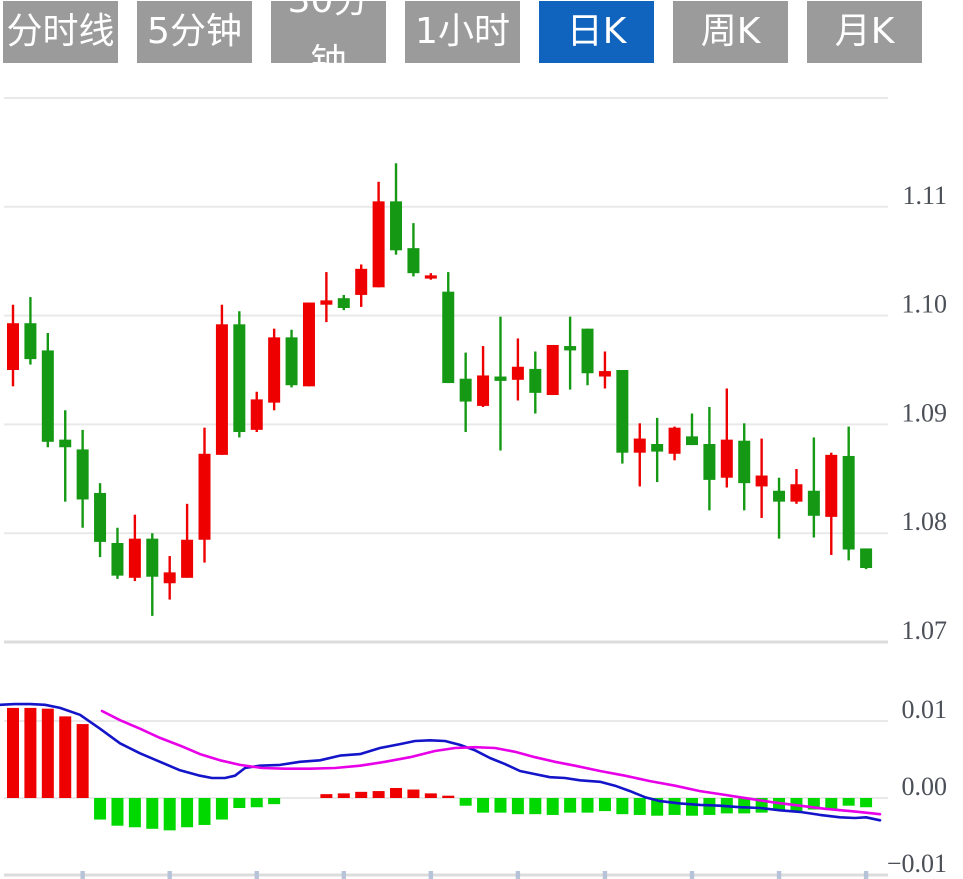 The image size is (963, 879). Describe the element at coordinates (925, 786) in the screenshot. I see `y-axis-label: 0.00` at that location.